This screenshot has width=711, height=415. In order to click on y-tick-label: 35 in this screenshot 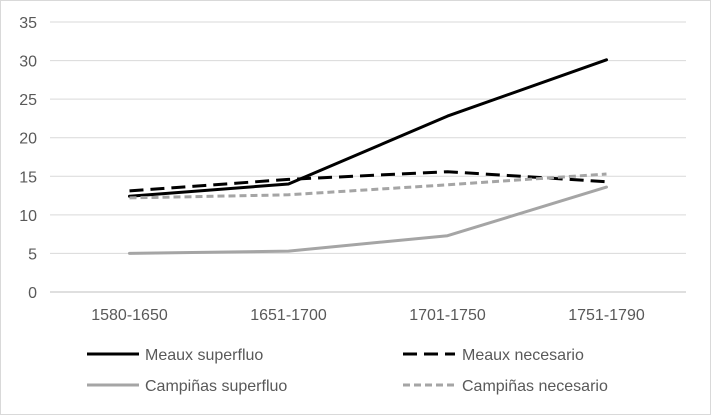, I will do `click(28, 23)`.